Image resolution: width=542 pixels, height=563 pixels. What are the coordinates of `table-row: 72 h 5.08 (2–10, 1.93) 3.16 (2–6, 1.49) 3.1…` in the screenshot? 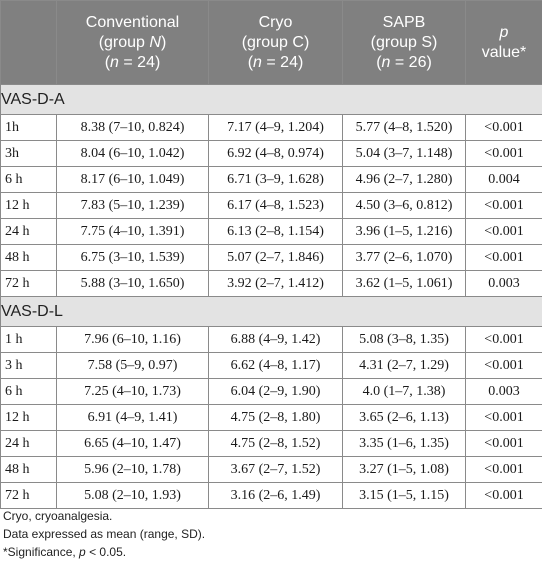 It's located at (271, 495).